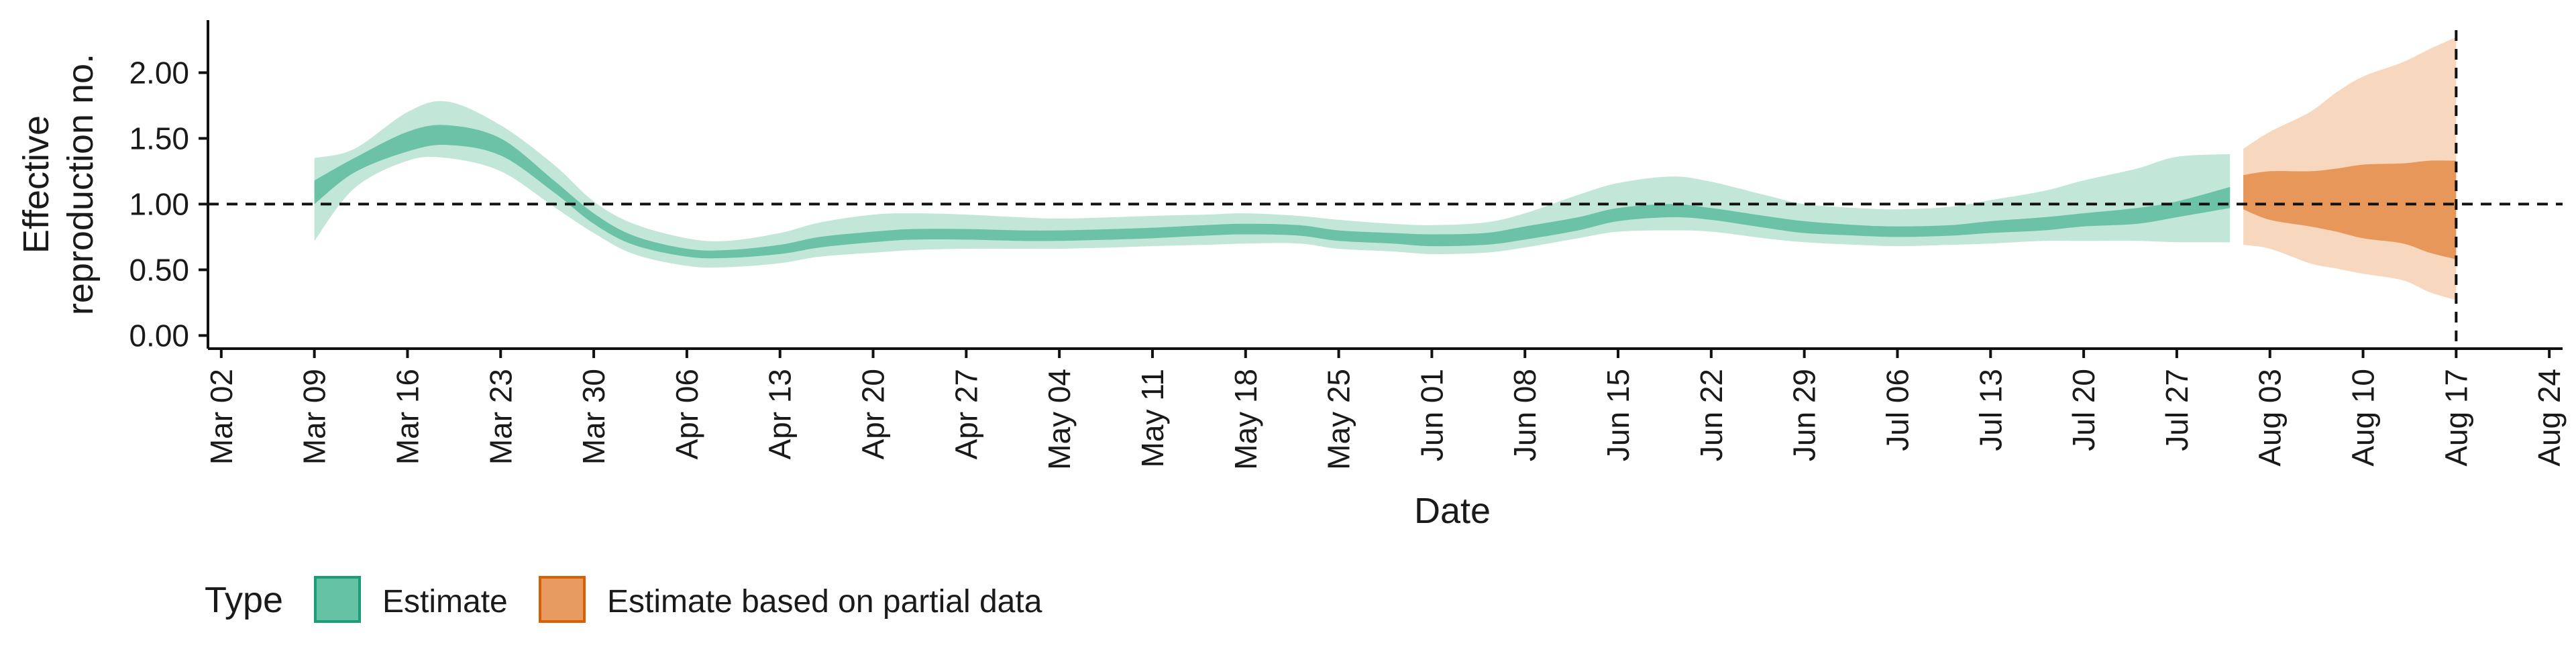  I want to click on x-tick-label: Apr 13, so click(780, 414).